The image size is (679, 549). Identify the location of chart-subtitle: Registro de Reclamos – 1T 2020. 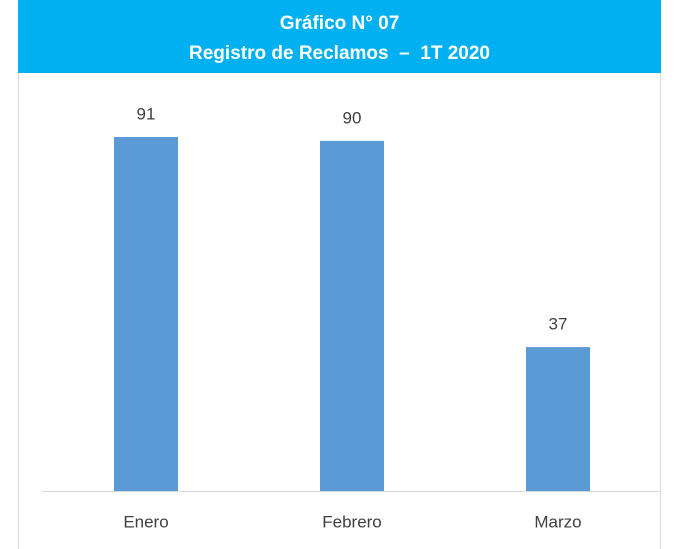
(339, 53).